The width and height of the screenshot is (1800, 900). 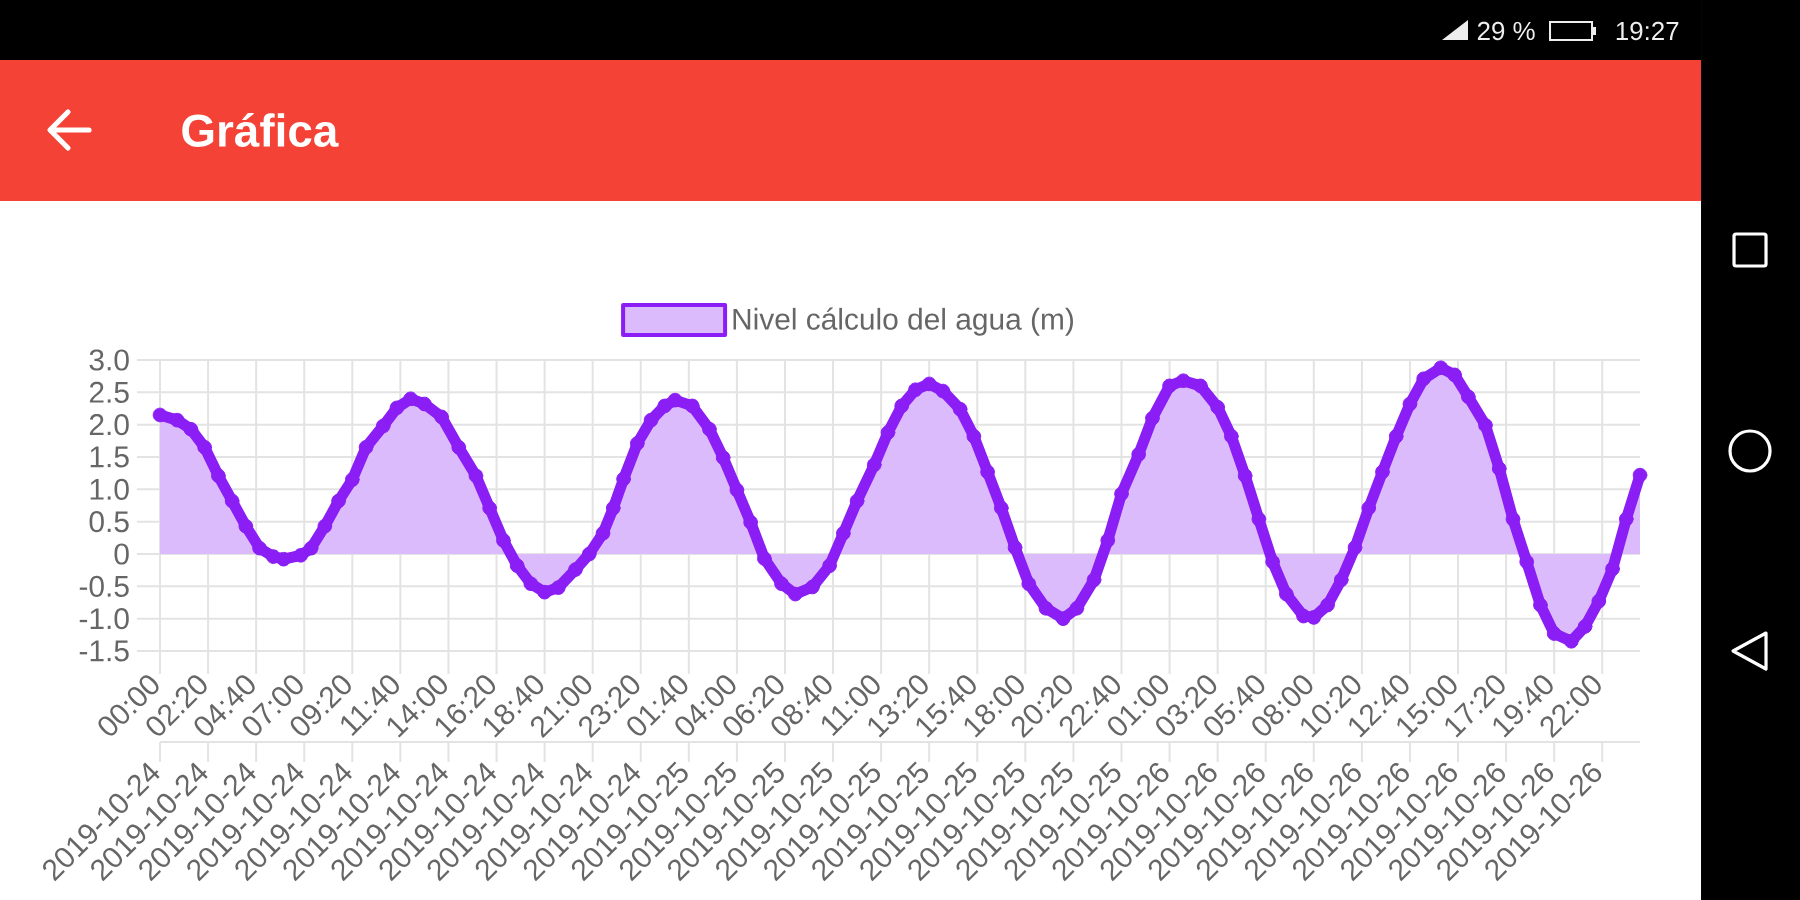 What do you see at coordinates (109, 360) in the screenshot?
I see `y-tick-label: 3.0` at bounding box center [109, 360].